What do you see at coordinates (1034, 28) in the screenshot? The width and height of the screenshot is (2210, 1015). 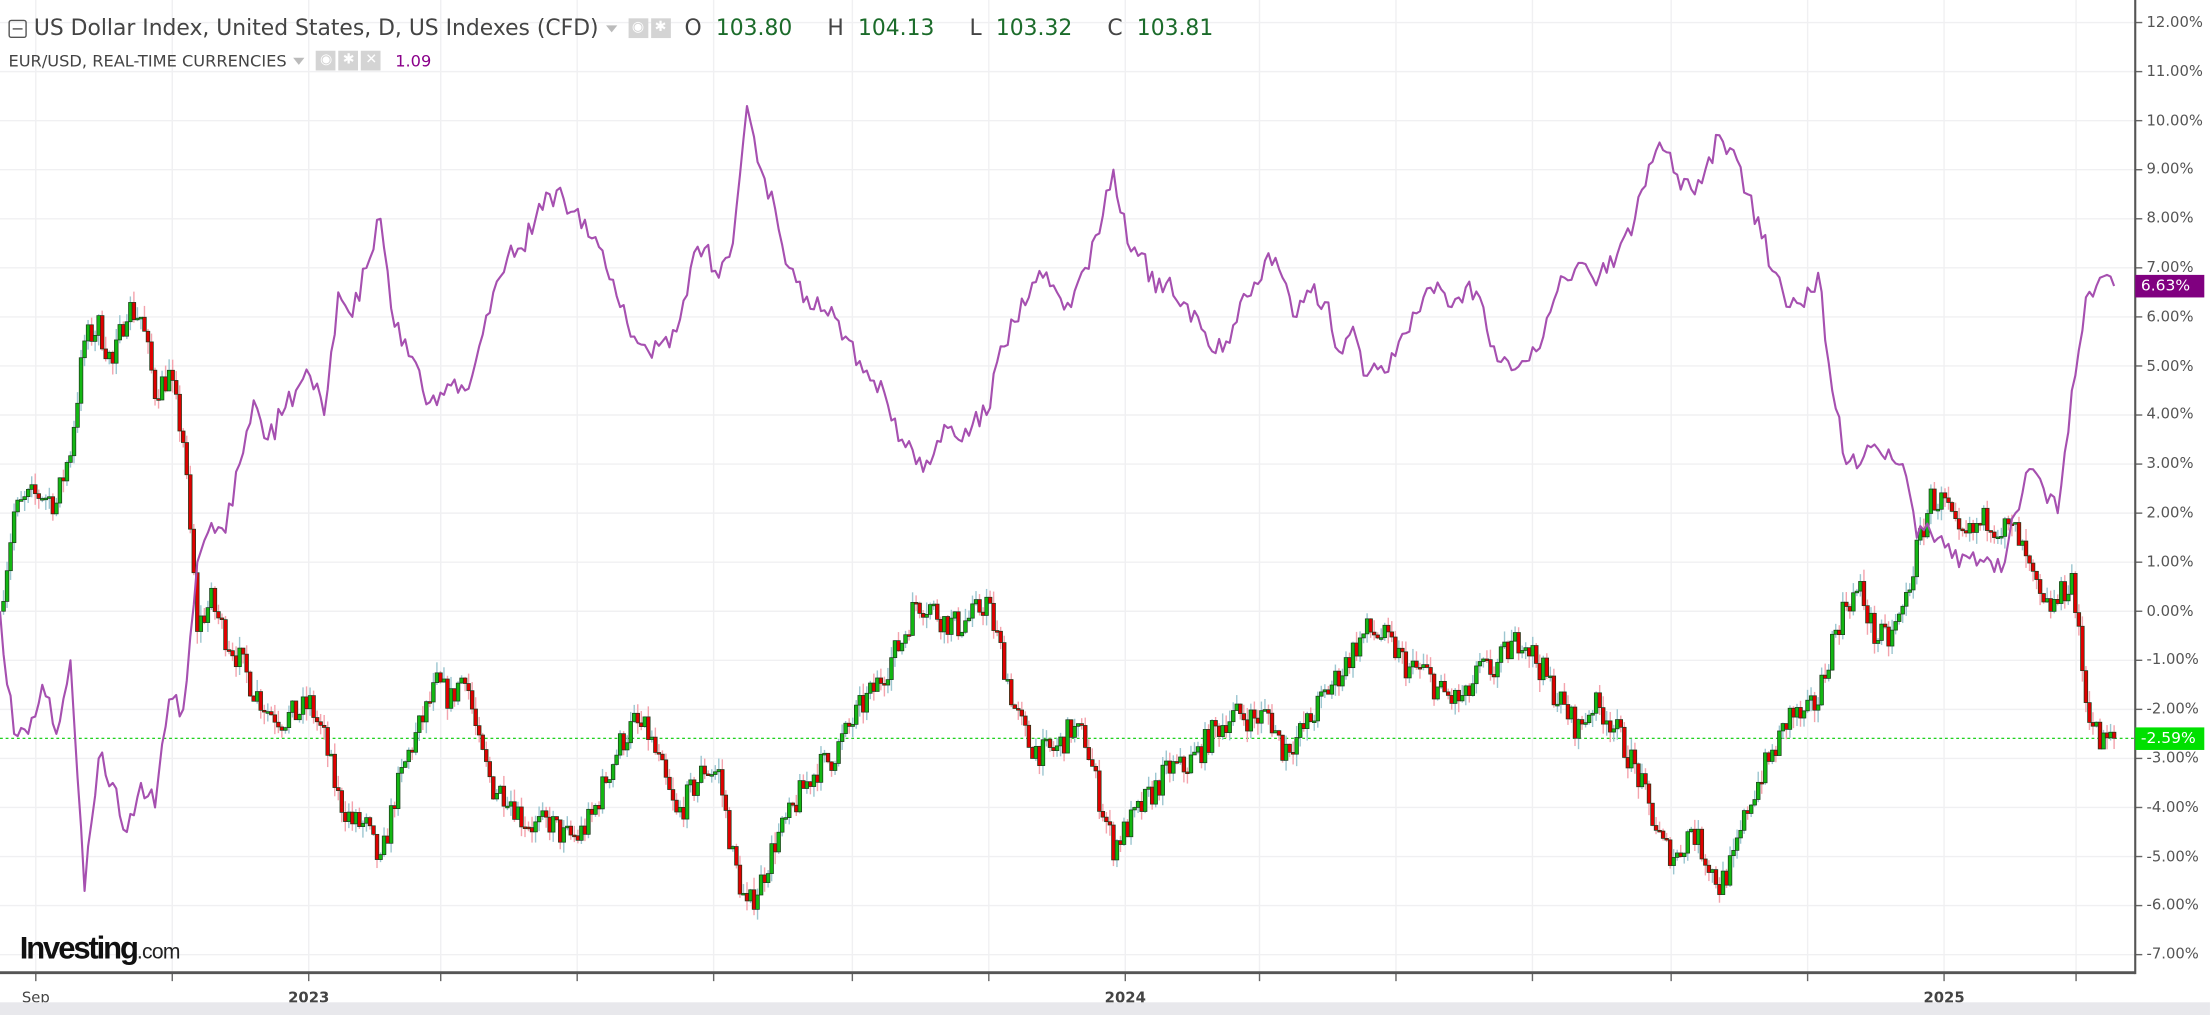 I see `low-value: 103.32` at bounding box center [1034, 28].